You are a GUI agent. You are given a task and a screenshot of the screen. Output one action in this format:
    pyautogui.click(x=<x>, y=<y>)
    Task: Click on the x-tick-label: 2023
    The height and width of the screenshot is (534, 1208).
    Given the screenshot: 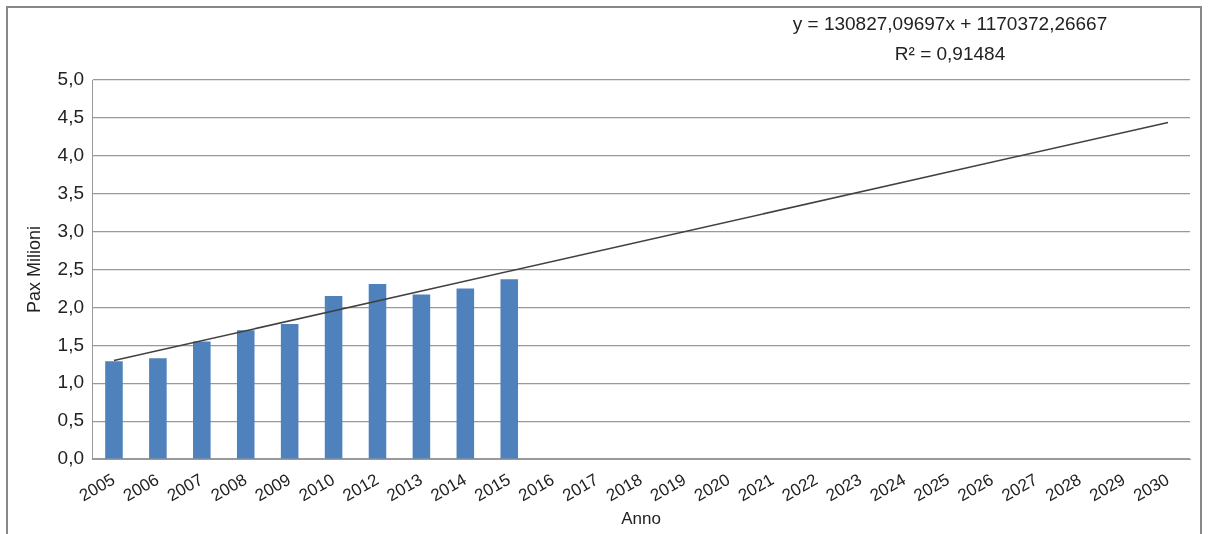 What is the action you would take?
    pyautogui.click(x=843, y=487)
    